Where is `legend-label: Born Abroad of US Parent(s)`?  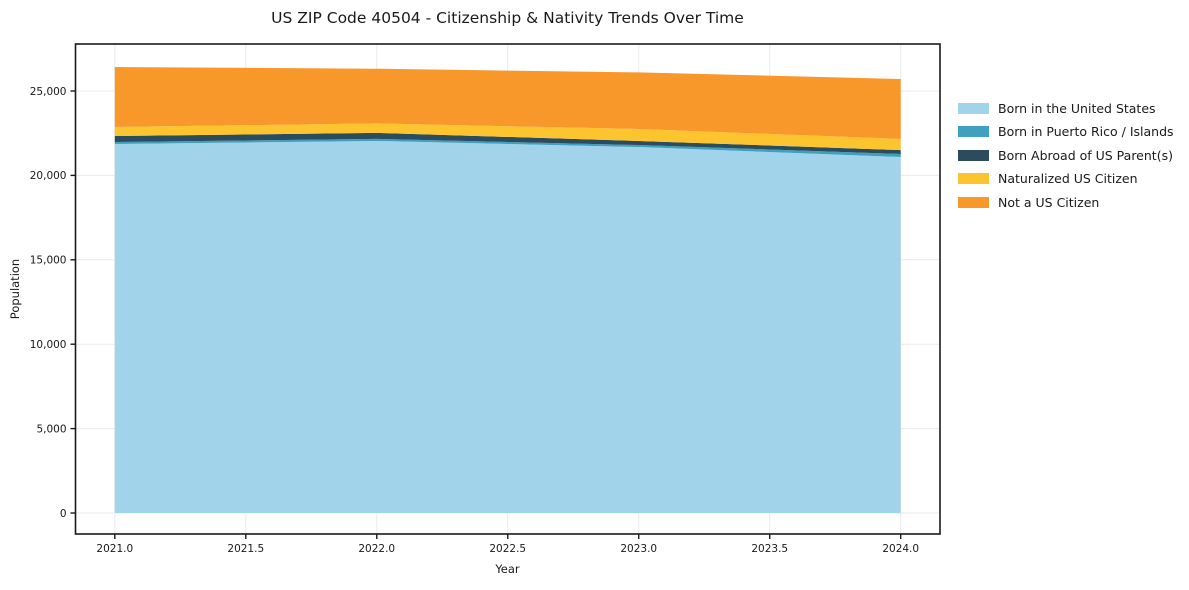
legend-label: Born Abroad of US Parent(s) is located at coordinates (1085, 155).